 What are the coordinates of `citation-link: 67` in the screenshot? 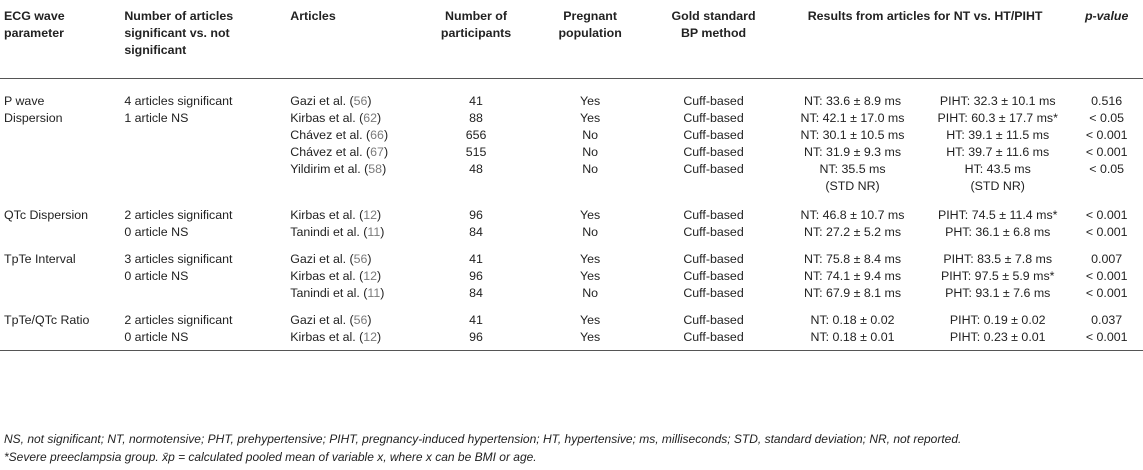 It's located at (377, 151).